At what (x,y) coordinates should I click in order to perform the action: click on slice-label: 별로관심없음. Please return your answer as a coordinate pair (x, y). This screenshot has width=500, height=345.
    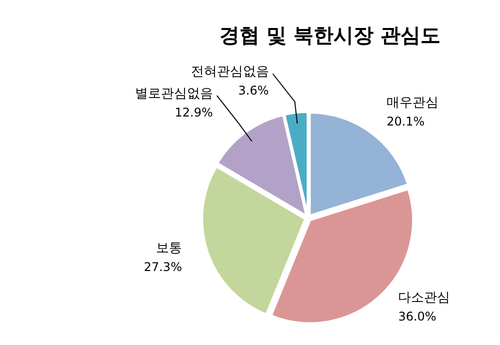
    Looking at the image, I should click on (173, 94).